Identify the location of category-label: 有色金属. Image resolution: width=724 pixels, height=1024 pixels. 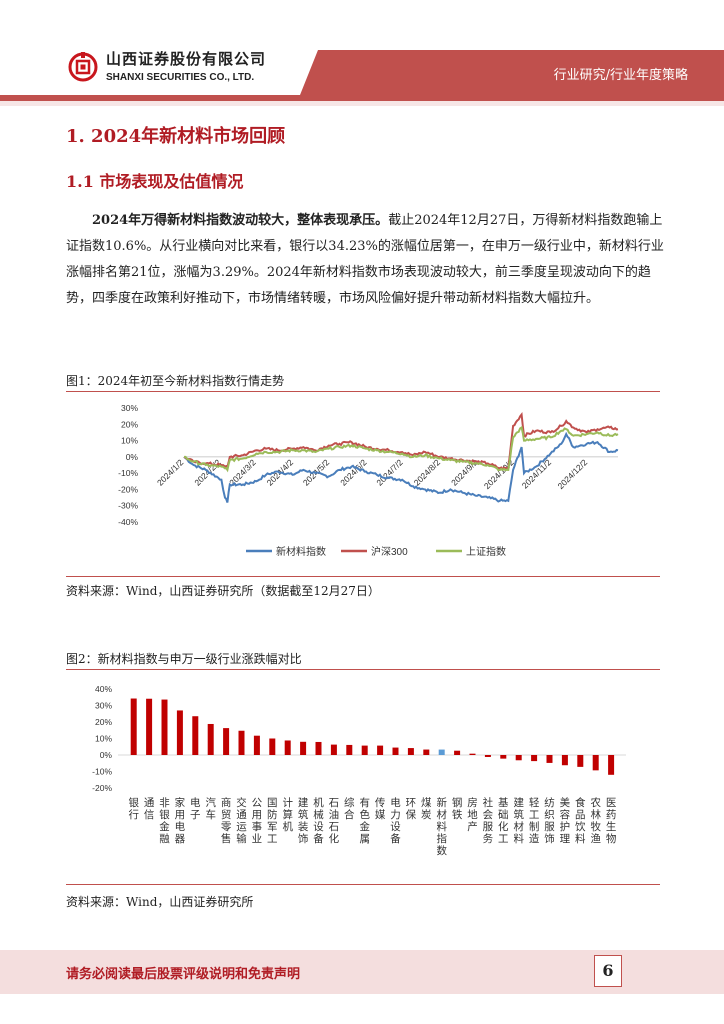
(364, 820).